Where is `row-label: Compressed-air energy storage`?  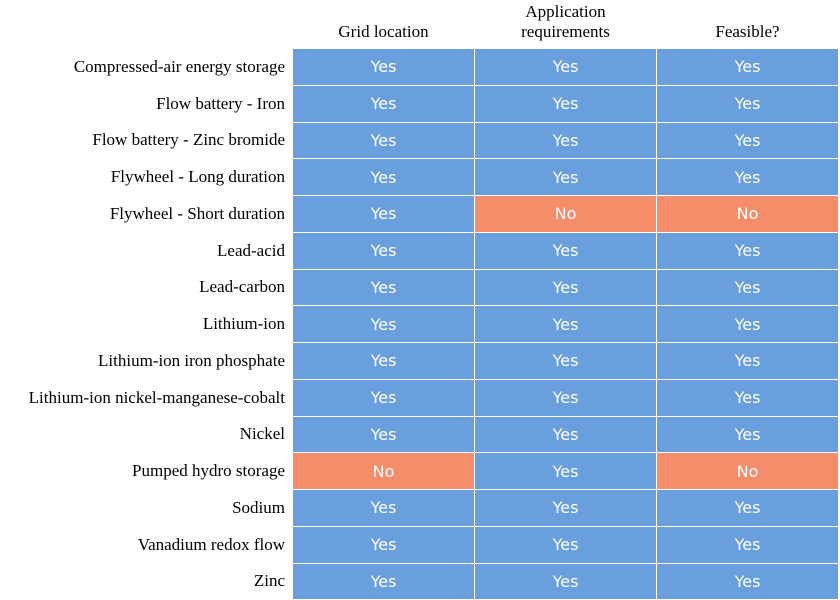
row-label: Compressed-air energy storage is located at coordinates (179, 66).